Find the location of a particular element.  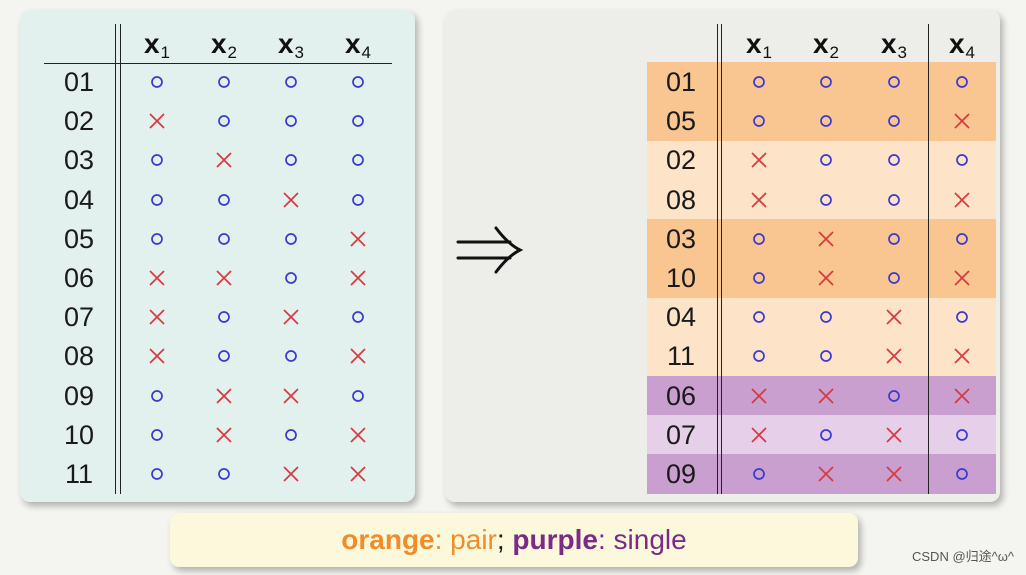

right-cell-09-x2-cross-icon is located at coordinates (826, 474).